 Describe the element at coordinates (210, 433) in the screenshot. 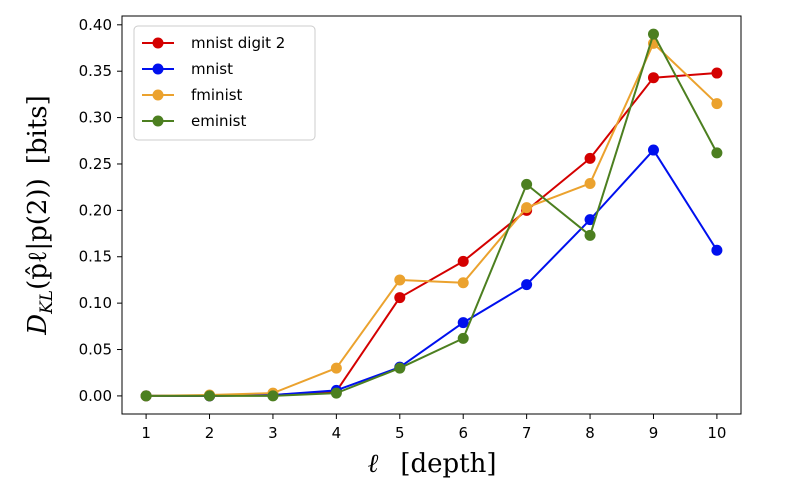

I see `x-tick-label: 2` at that location.